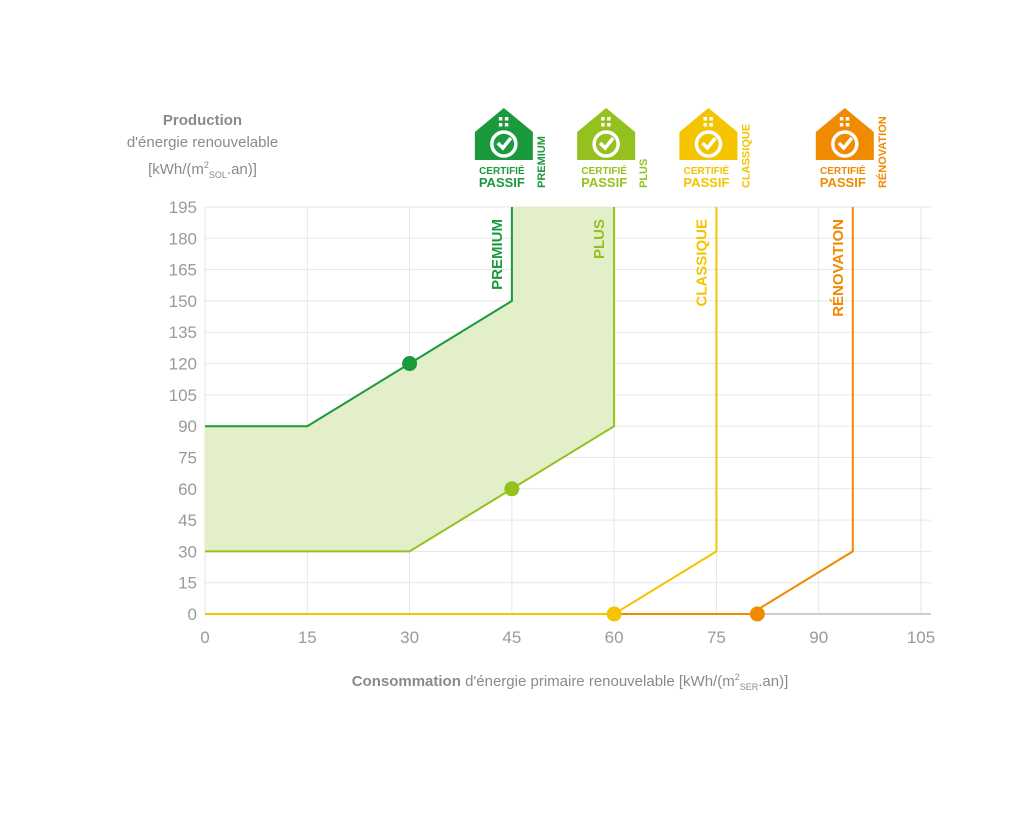 This screenshot has height=819, width=1024. I want to click on x-axis-rest: d'énergie primaire renouvelable, so click(570, 681).